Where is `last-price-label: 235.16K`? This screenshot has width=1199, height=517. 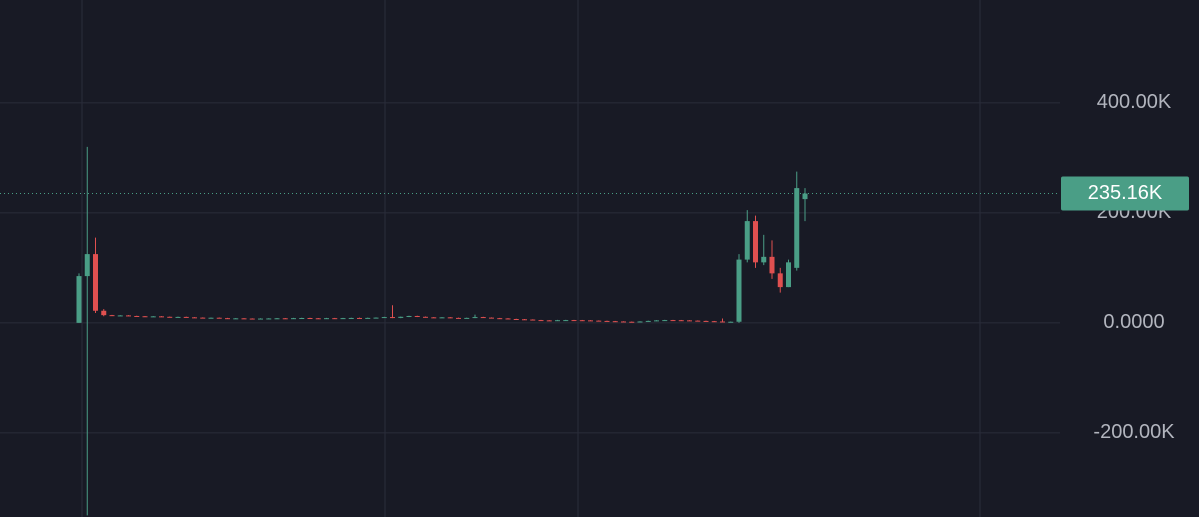 last-price-label: 235.16K is located at coordinates (1125, 193).